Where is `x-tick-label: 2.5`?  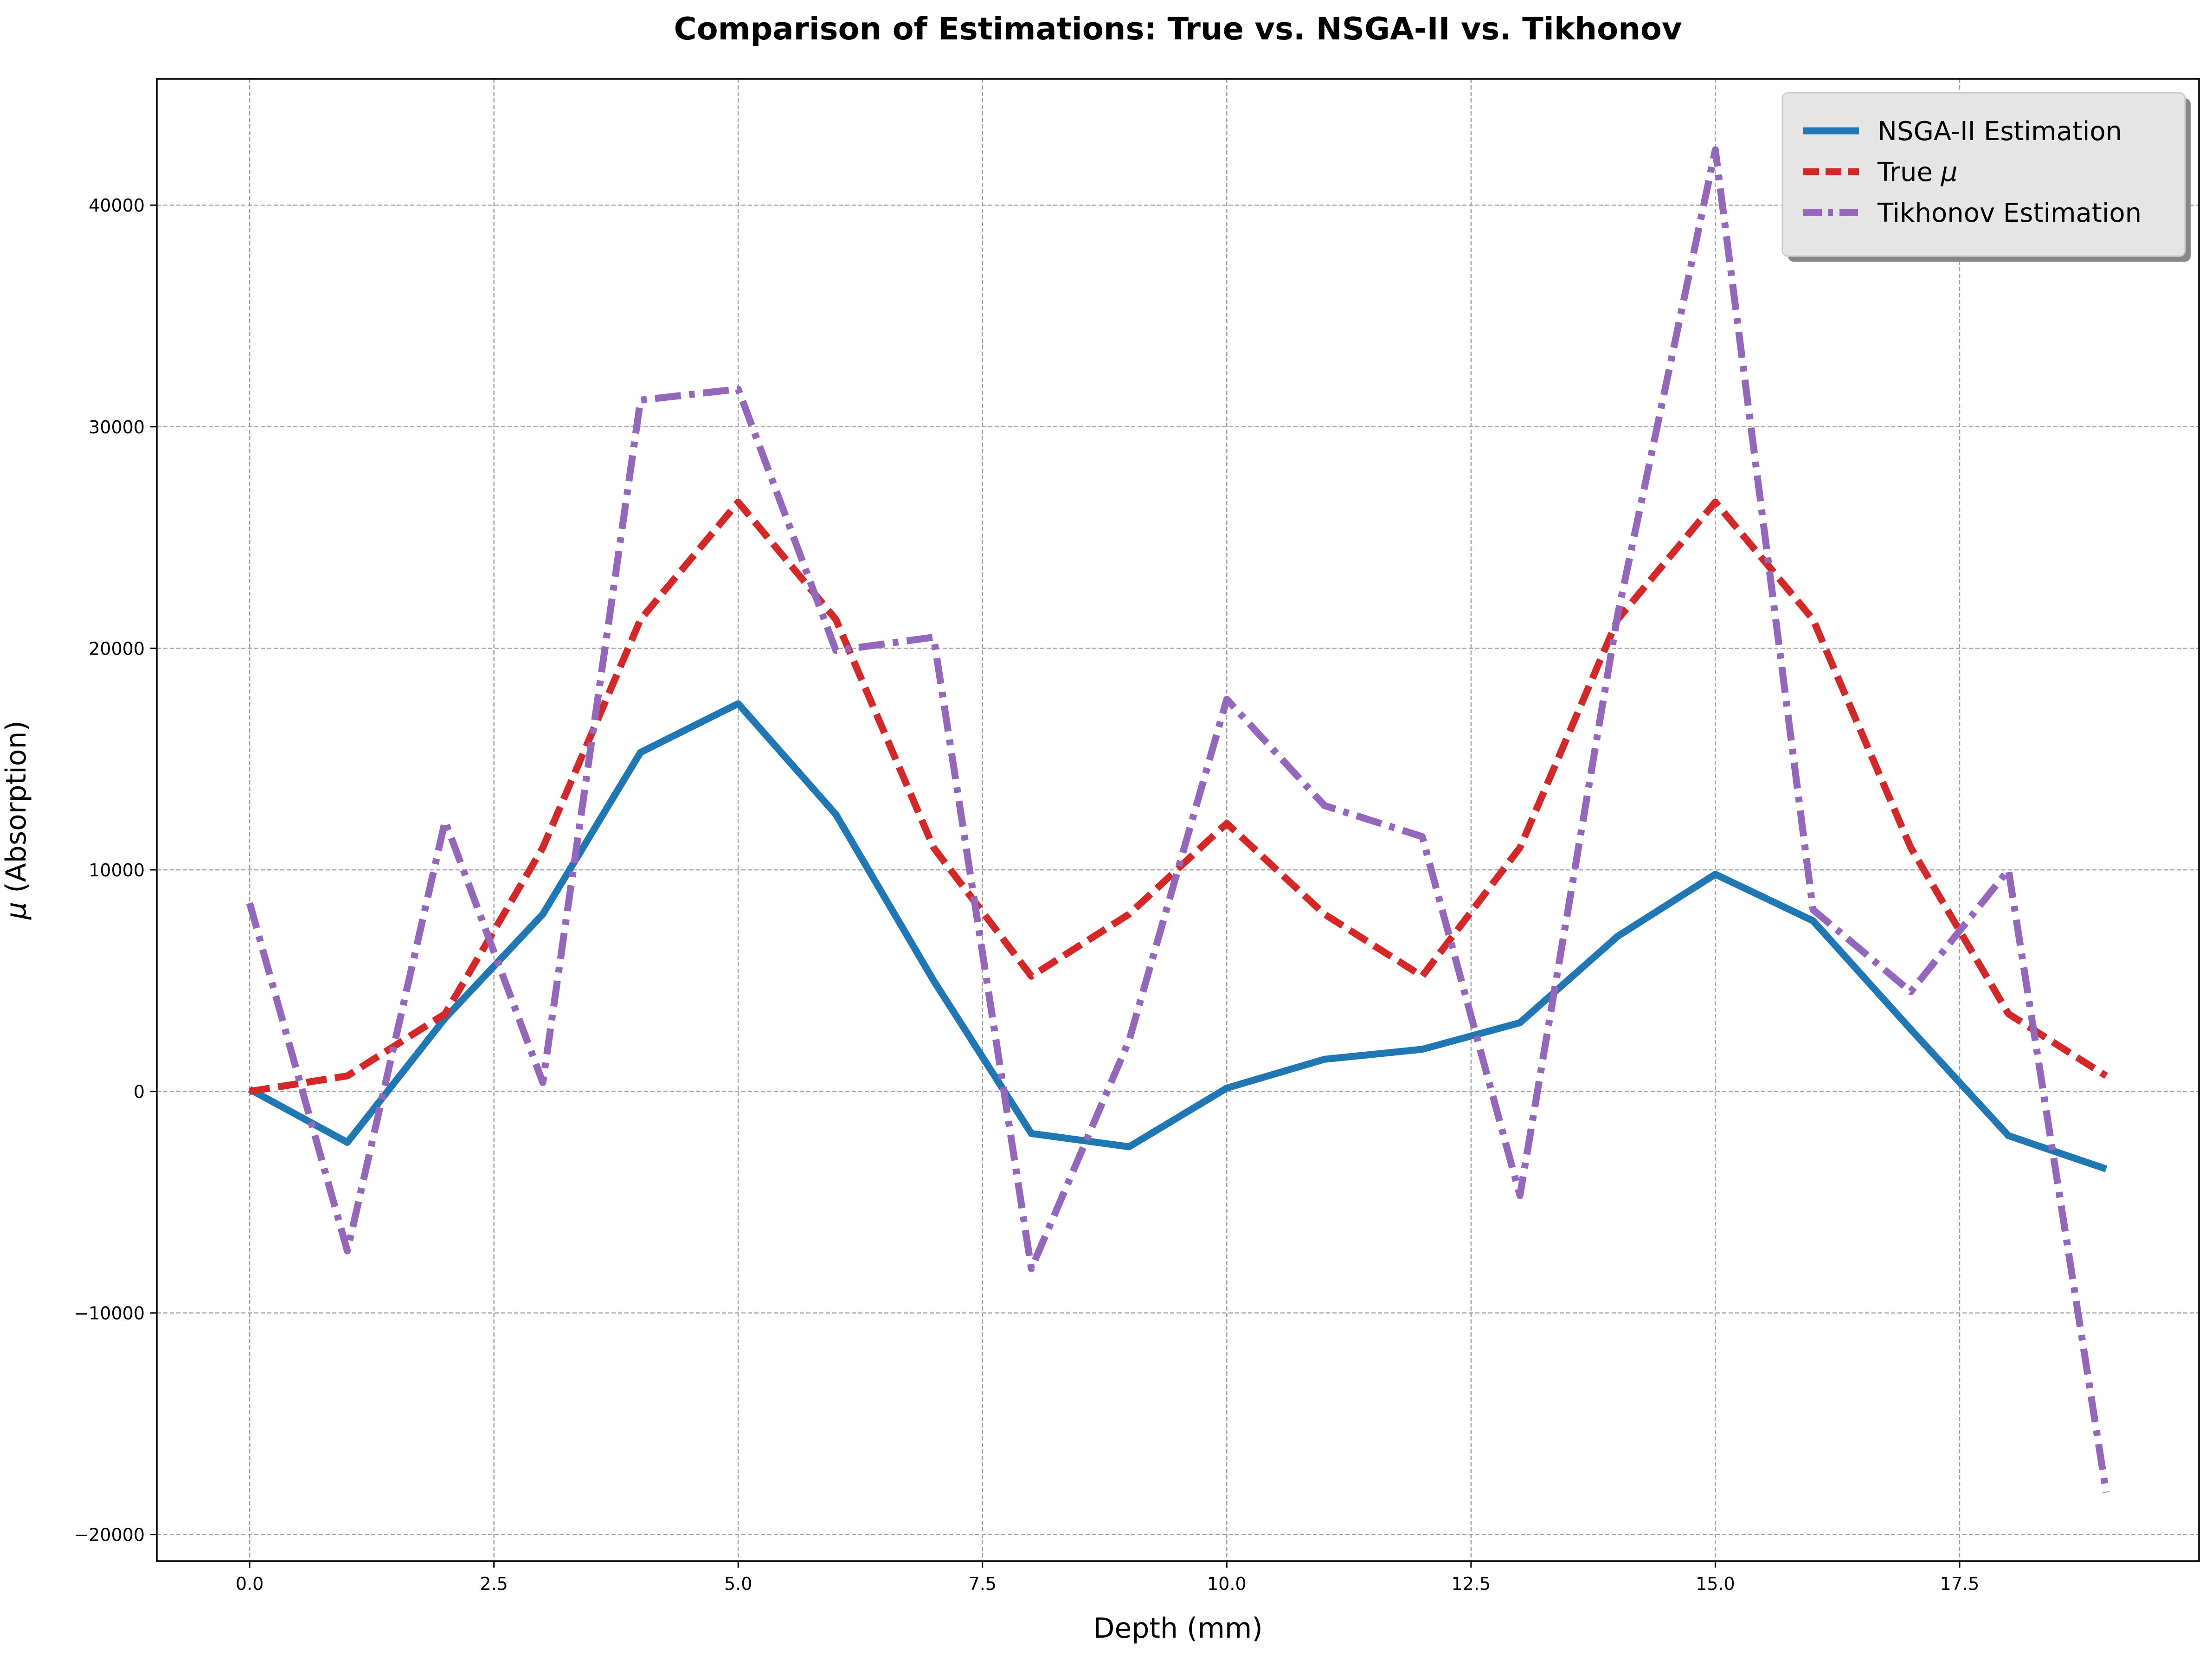
x-tick-label: 2.5 is located at coordinates (494, 1584).